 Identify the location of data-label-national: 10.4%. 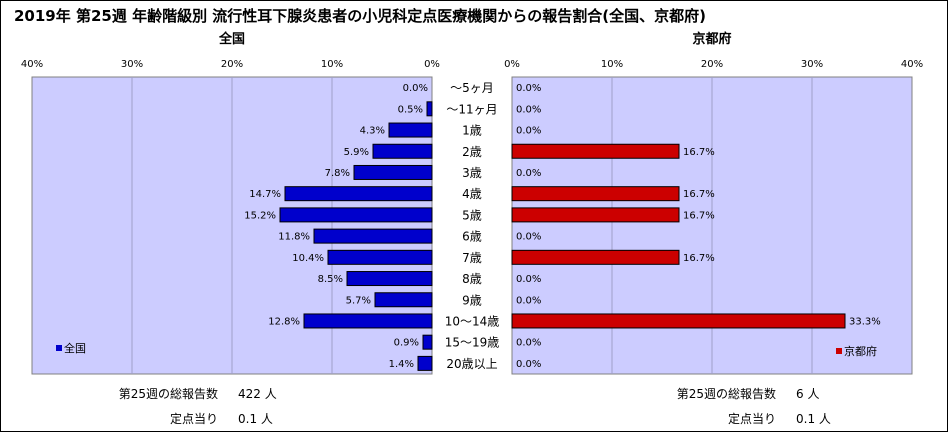
(308, 258).